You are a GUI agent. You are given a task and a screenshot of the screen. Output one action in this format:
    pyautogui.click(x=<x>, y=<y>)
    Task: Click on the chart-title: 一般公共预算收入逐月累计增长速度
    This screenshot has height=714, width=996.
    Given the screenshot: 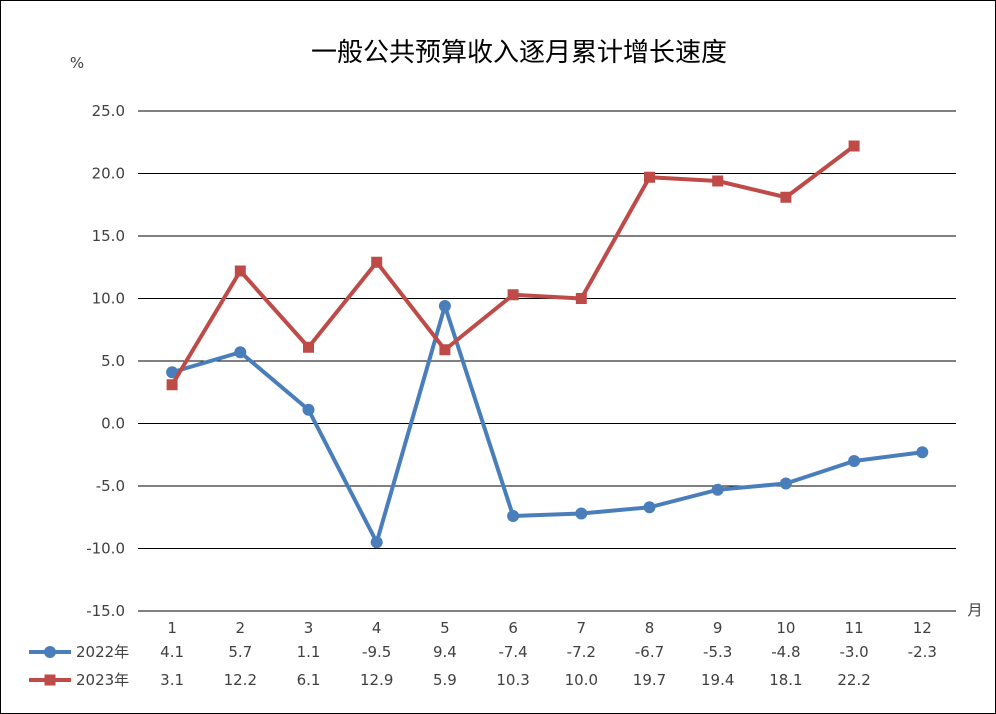 What is the action you would take?
    pyautogui.click(x=519, y=53)
    